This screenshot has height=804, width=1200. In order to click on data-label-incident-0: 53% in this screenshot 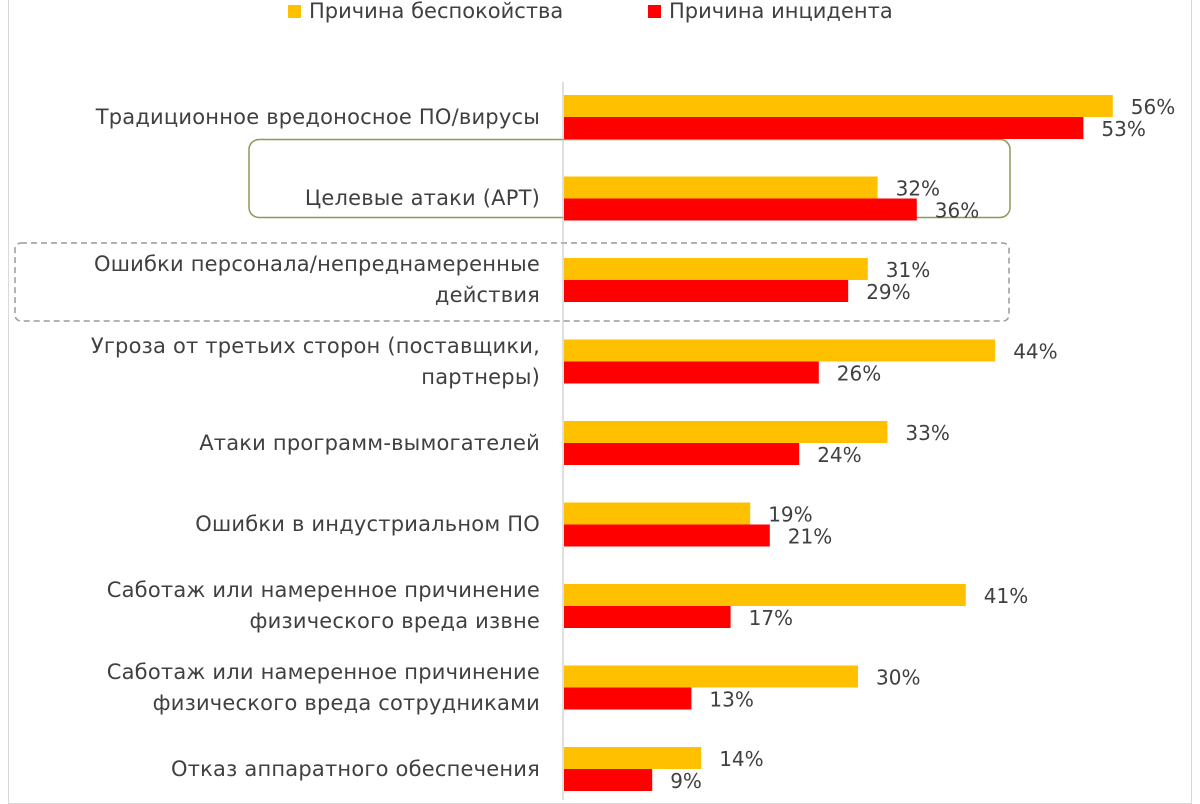, I will do `click(1123, 129)`.